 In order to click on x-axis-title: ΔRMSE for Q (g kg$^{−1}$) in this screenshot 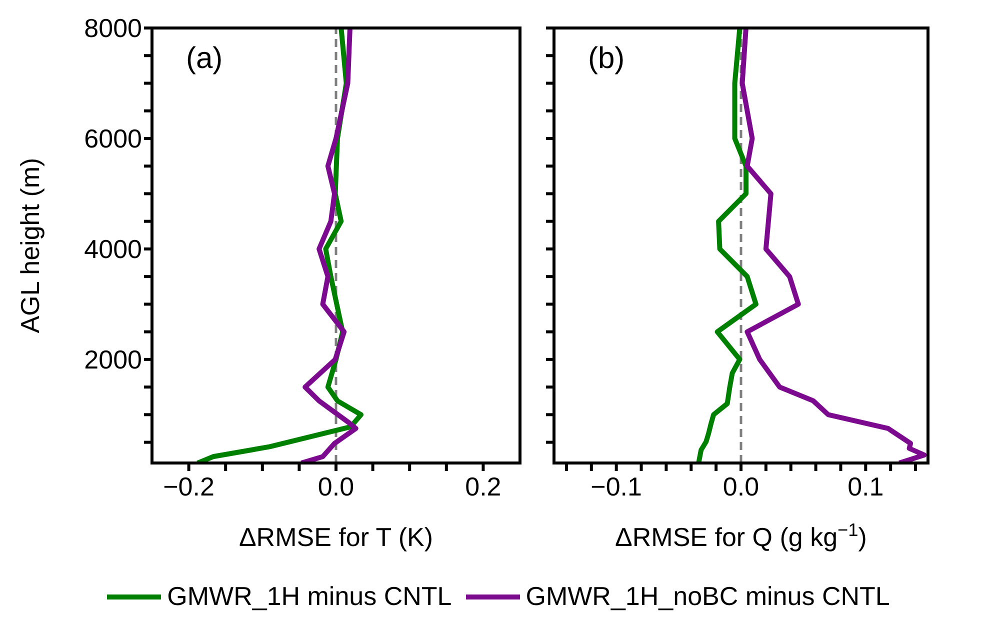, I will do `click(741, 536)`.